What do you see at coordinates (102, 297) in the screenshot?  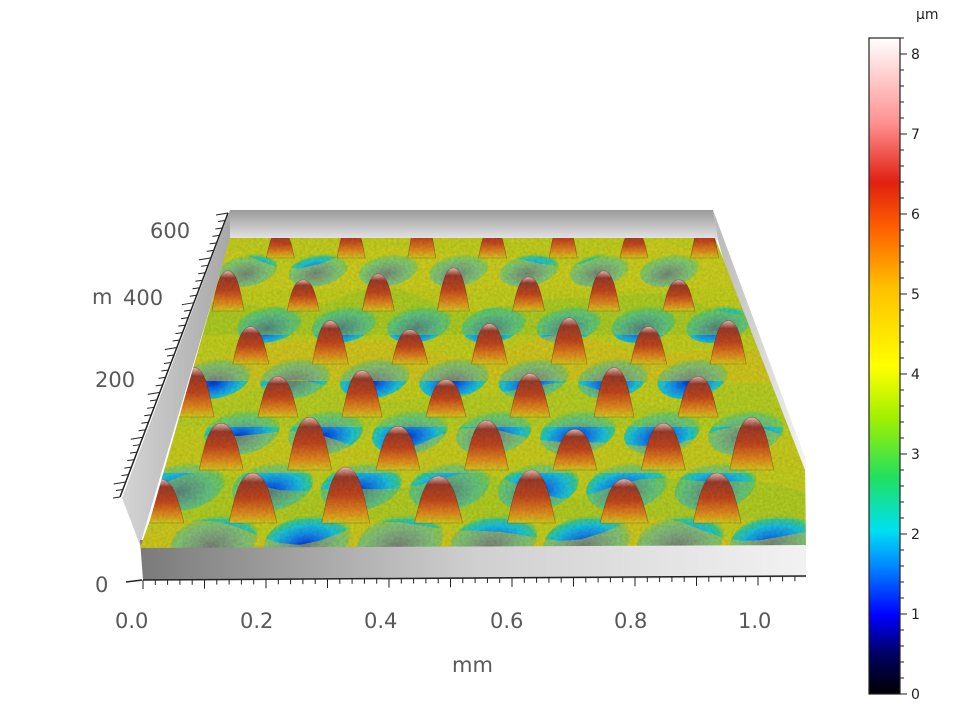 I see `y-axis-label: m` at bounding box center [102, 297].